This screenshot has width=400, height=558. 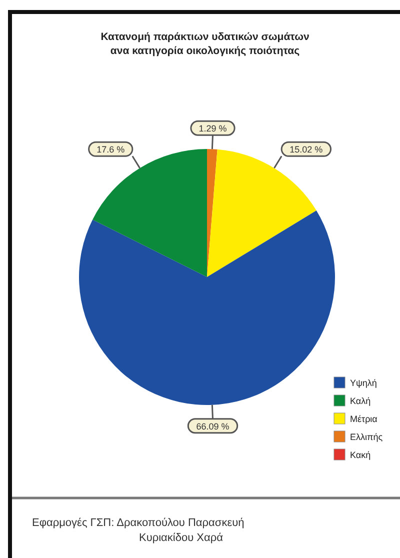 I want to click on data-label: 15.02 %, so click(x=306, y=149).